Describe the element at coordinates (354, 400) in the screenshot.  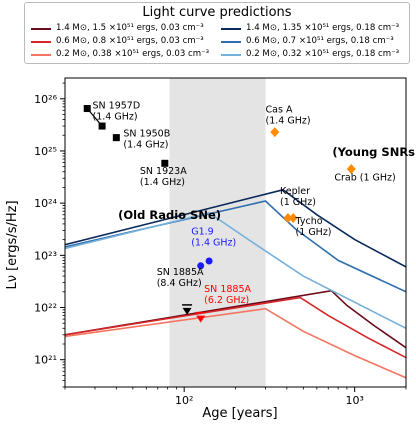
I see `x-tick-label-2: 10³` at that location.